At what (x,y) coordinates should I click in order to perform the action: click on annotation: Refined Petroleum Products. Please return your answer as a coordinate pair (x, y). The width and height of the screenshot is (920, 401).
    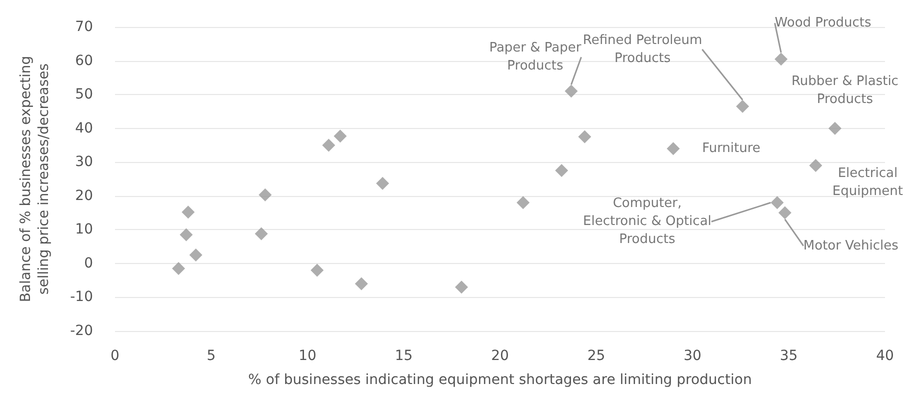
    Looking at the image, I should click on (642, 49).